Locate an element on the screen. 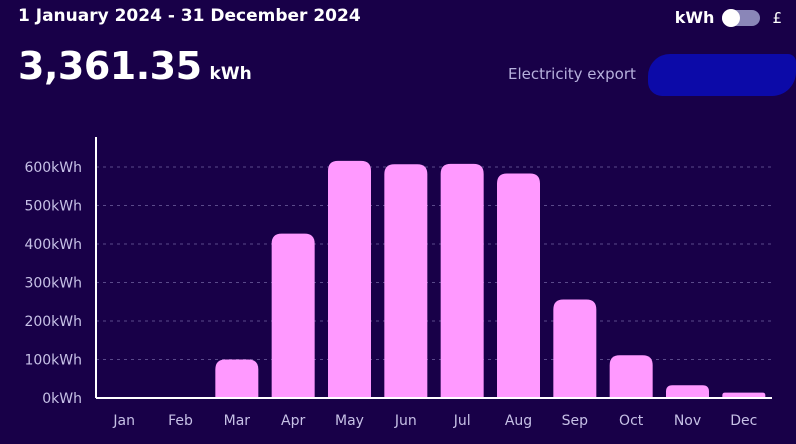 The height and width of the screenshot is (444, 796). bar-dec is located at coordinates (744, 395).